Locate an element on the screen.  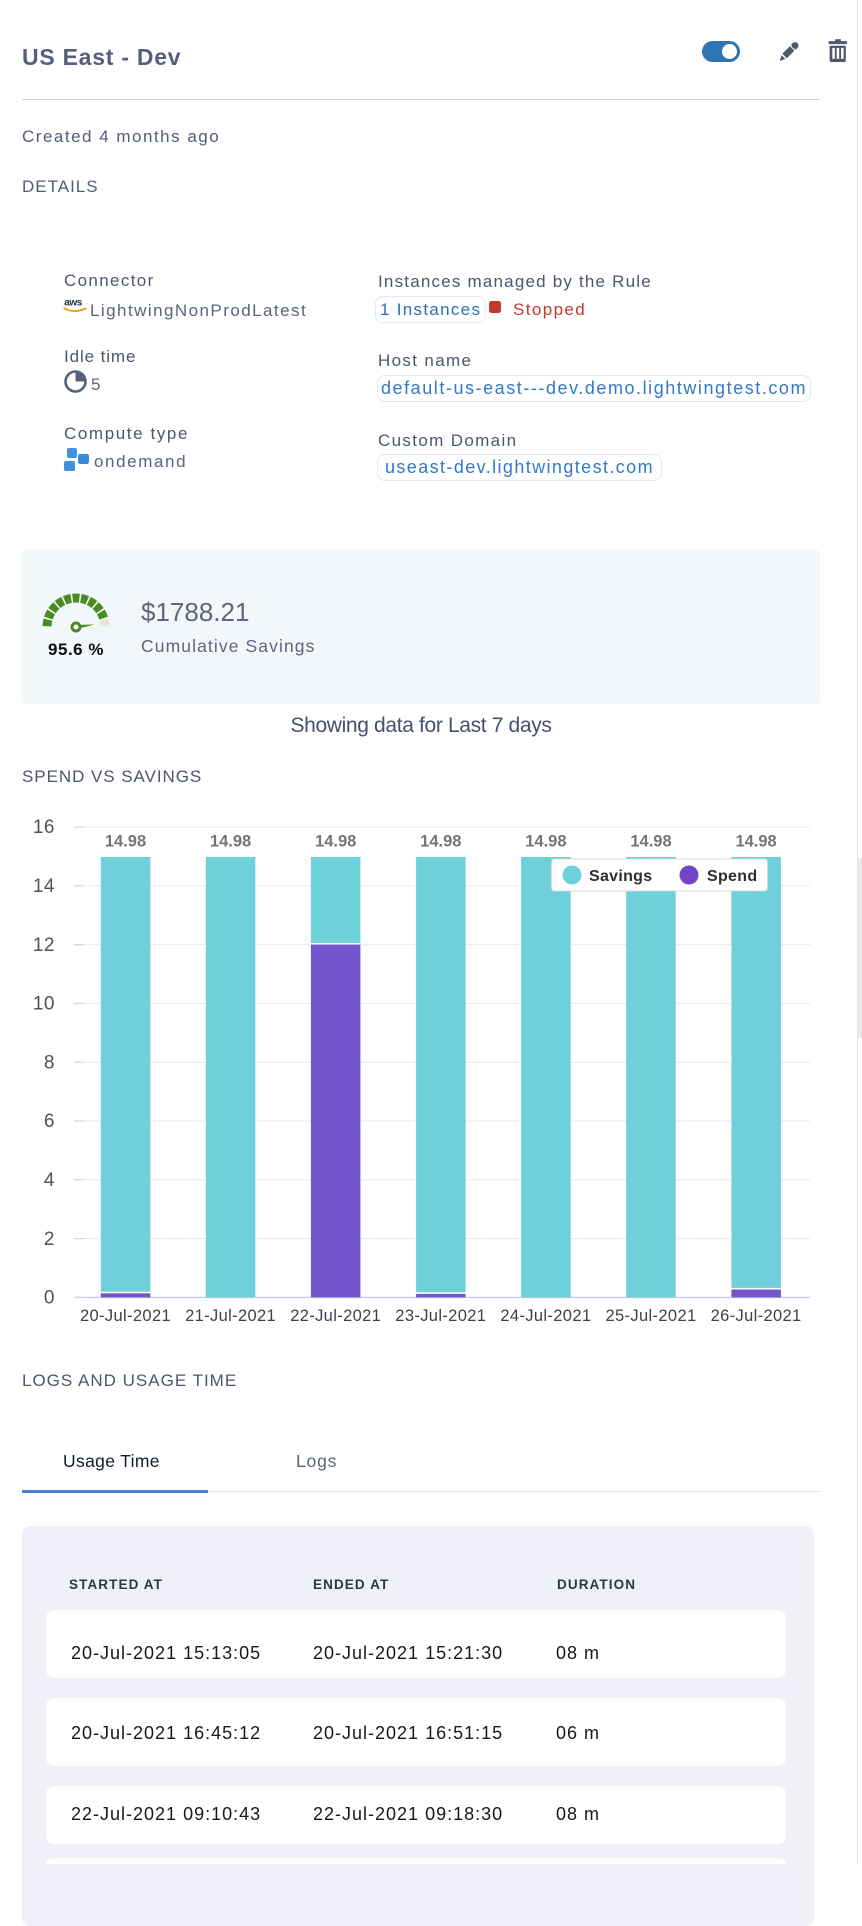
svg-text: 22-Jul-2021 is located at coordinates (335, 1316).